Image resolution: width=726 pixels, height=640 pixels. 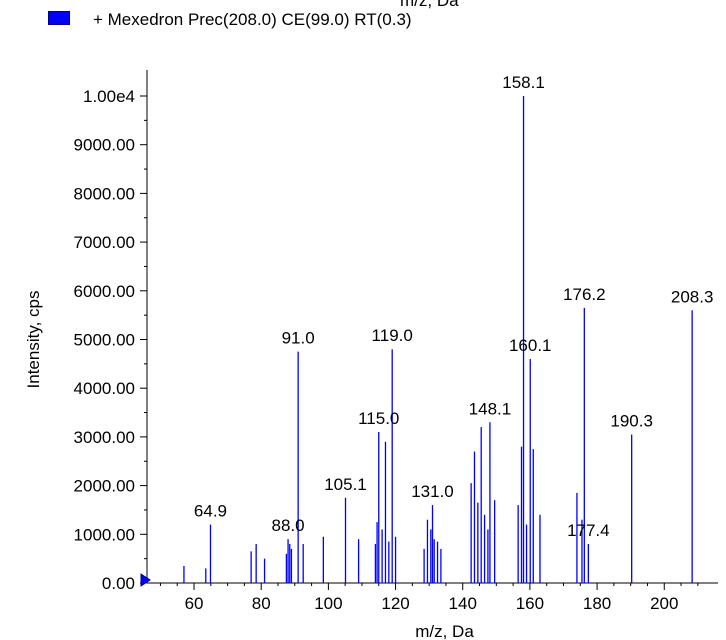 I want to click on y-tick-label: 4000.00, so click(x=104, y=388).